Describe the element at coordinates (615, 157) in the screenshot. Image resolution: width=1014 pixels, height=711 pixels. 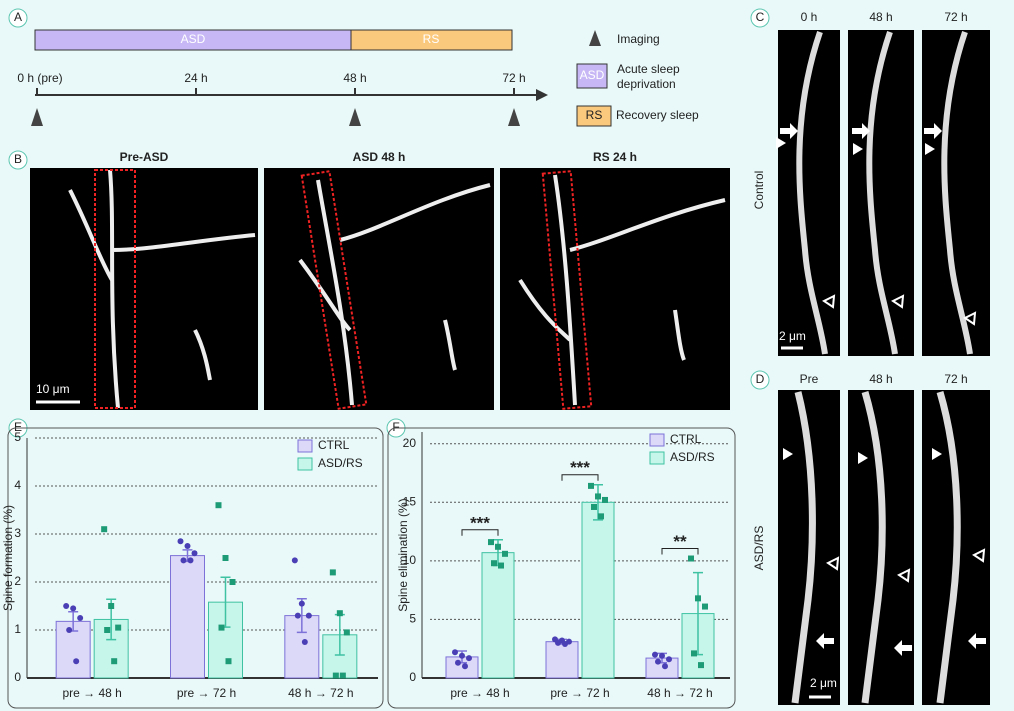
I see `image-title: RS 24 h` at that location.